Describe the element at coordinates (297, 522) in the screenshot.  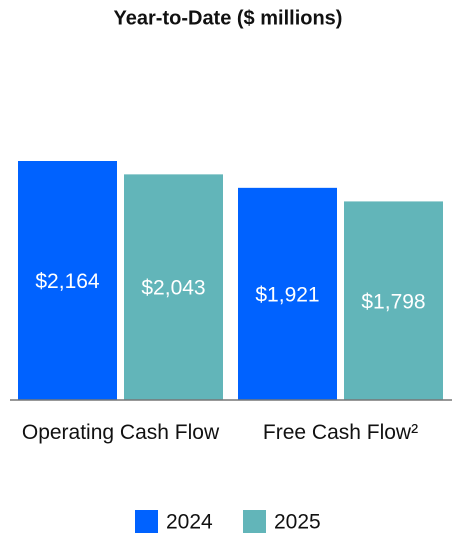
I see `legend-label: 2025` at that location.